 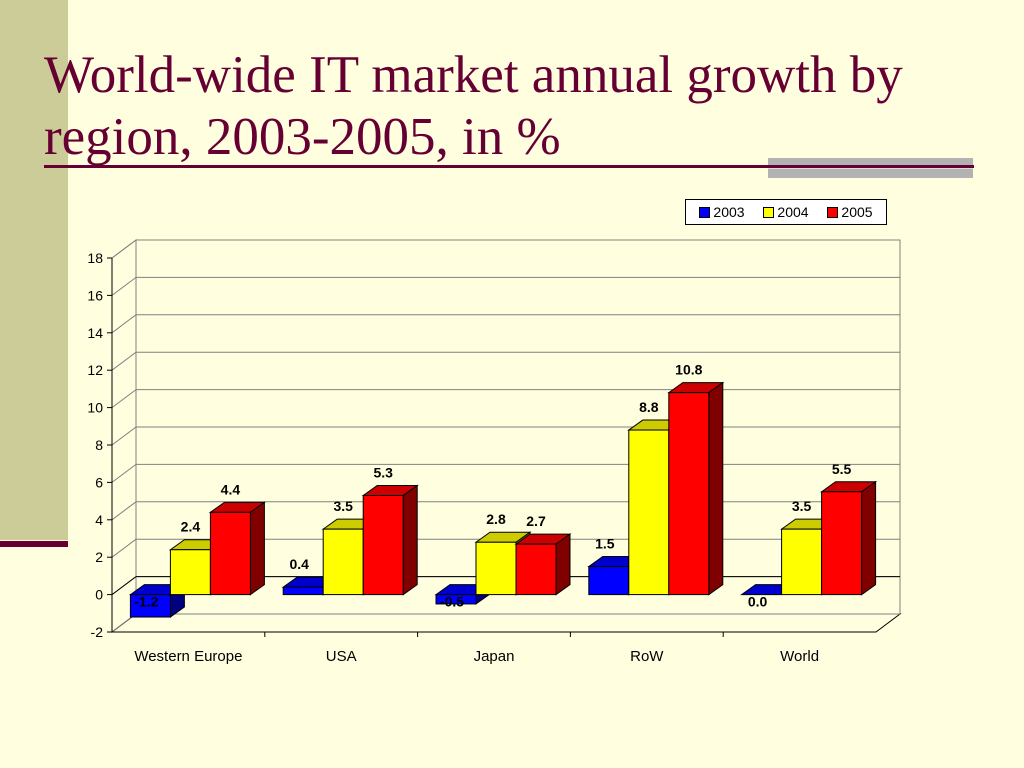 I want to click on title-underline, so click(x=509, y=166).